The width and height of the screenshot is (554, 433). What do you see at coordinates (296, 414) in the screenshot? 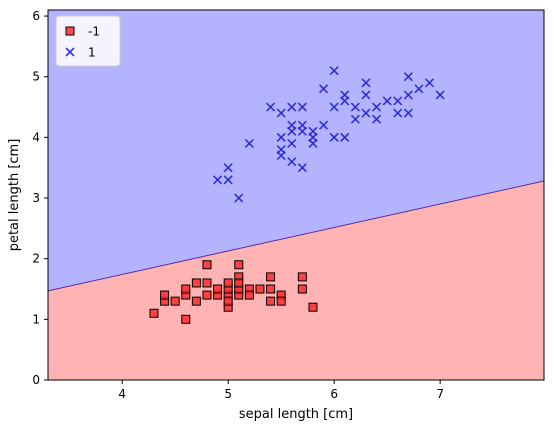
I see `x-axis-label: sepal length [cm]` at bounding box center [296, 414].